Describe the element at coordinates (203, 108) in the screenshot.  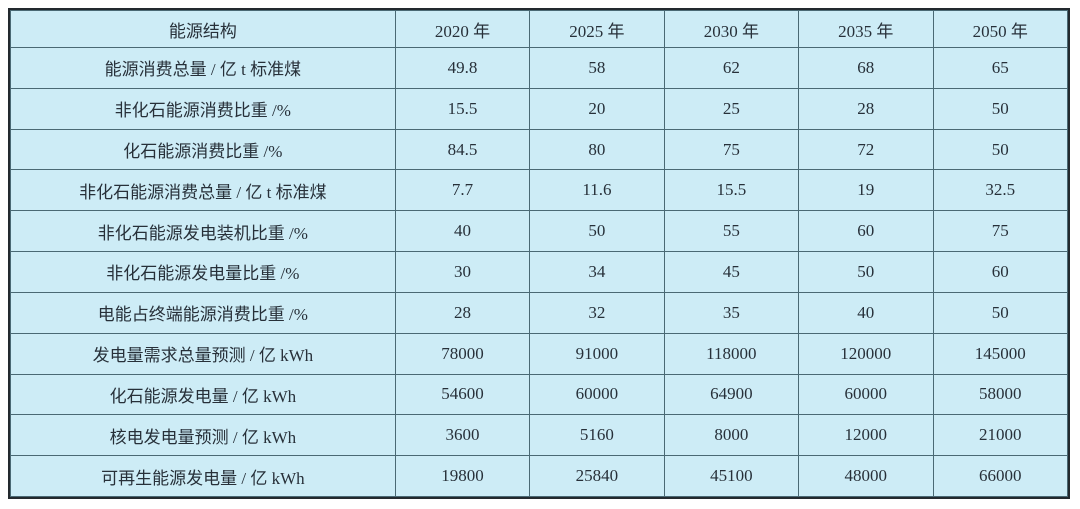
I see `row-label: 非化石能源消费比重 /%` at that location.